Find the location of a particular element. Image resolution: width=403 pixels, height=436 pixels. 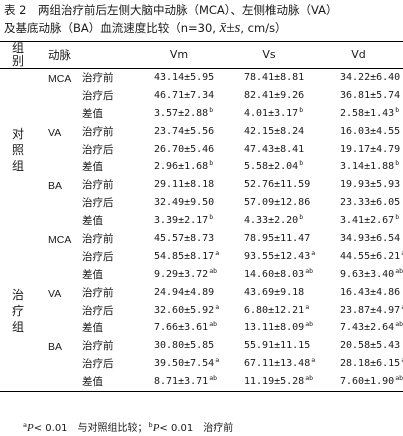

cell-vs: 4.33±2.20b is located at coordinates (269, 221).